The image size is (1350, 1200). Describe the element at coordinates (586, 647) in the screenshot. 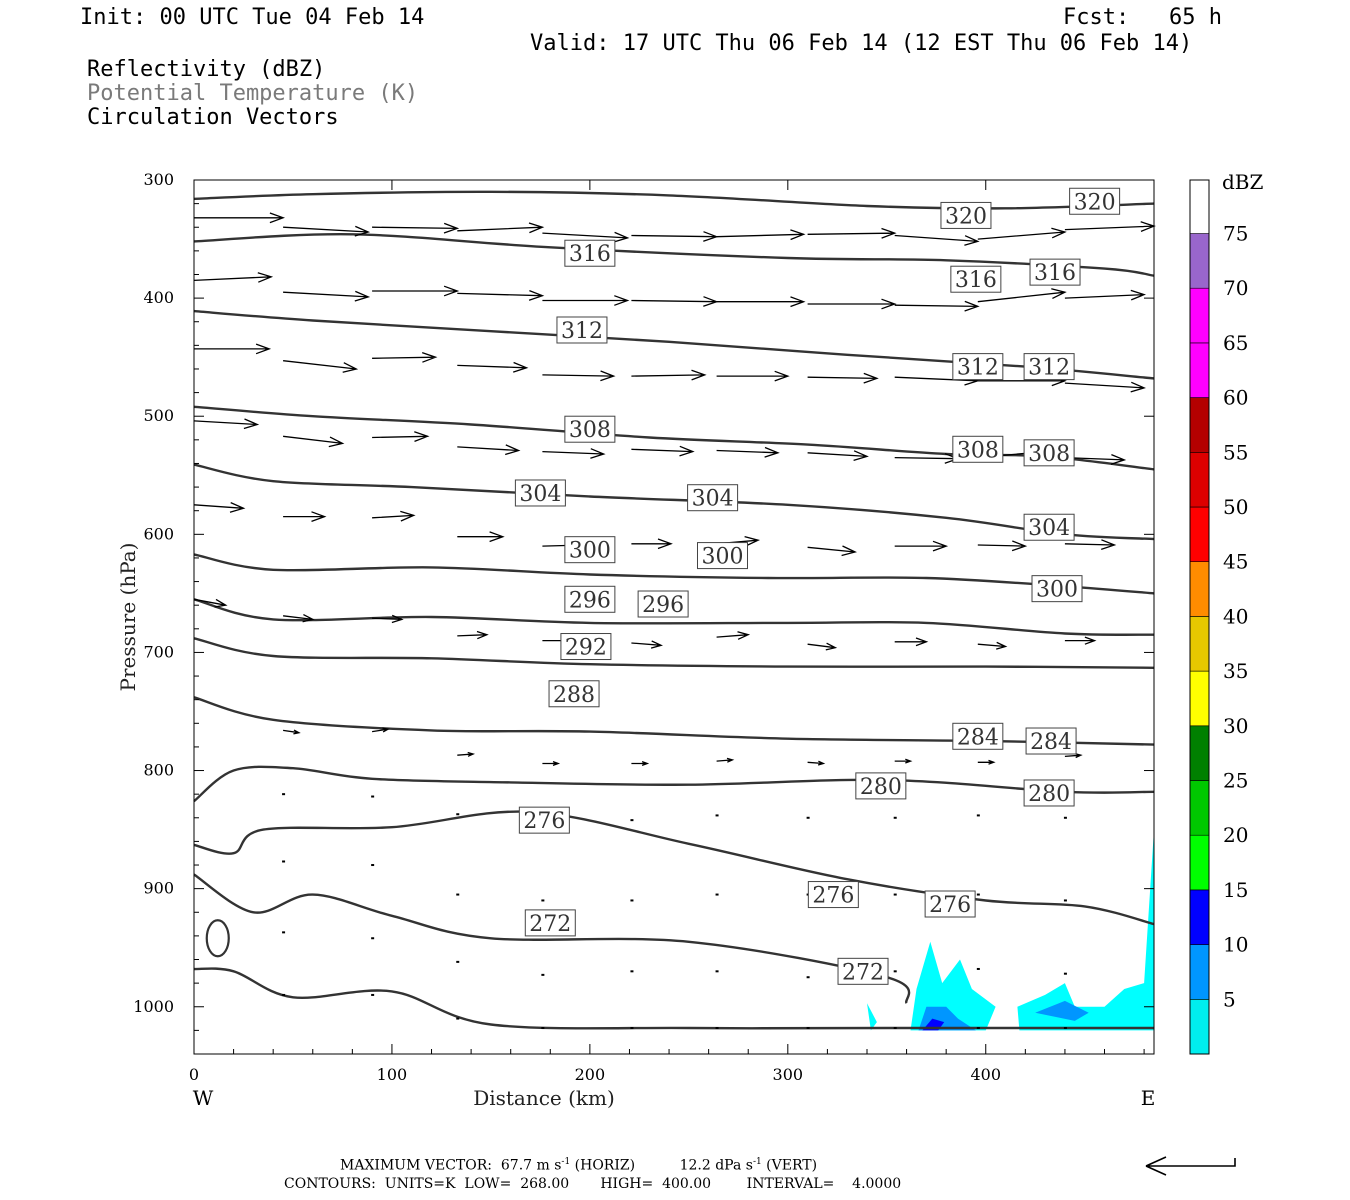

I see `contour-label-292: 292` at that location.